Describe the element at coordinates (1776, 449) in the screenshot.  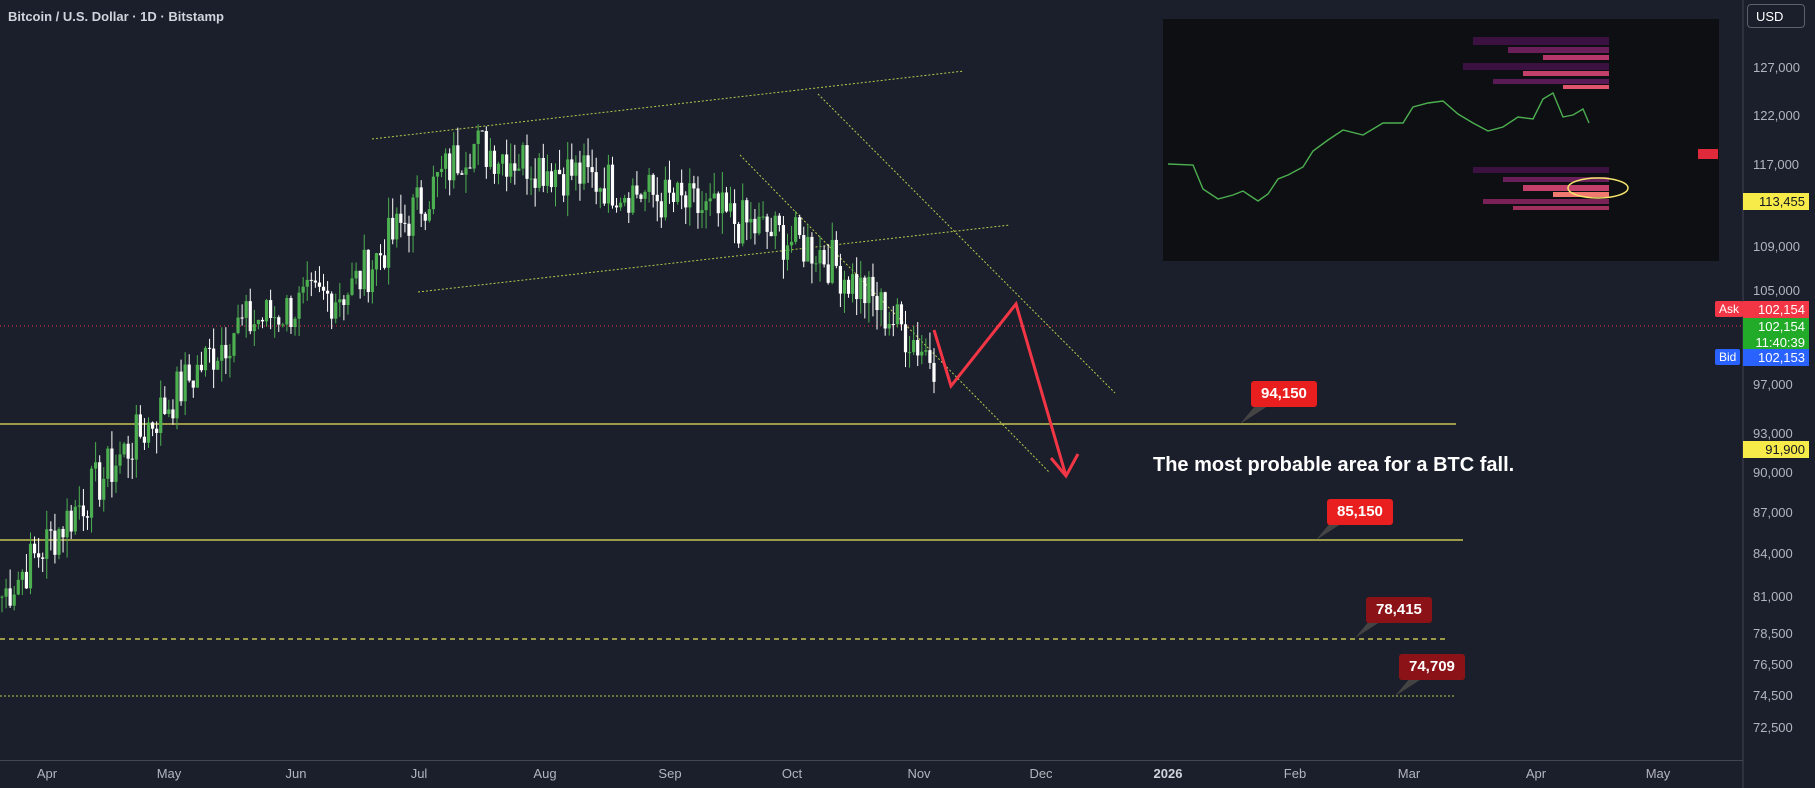
I see `level-tag-91900: 91,900` at that location.